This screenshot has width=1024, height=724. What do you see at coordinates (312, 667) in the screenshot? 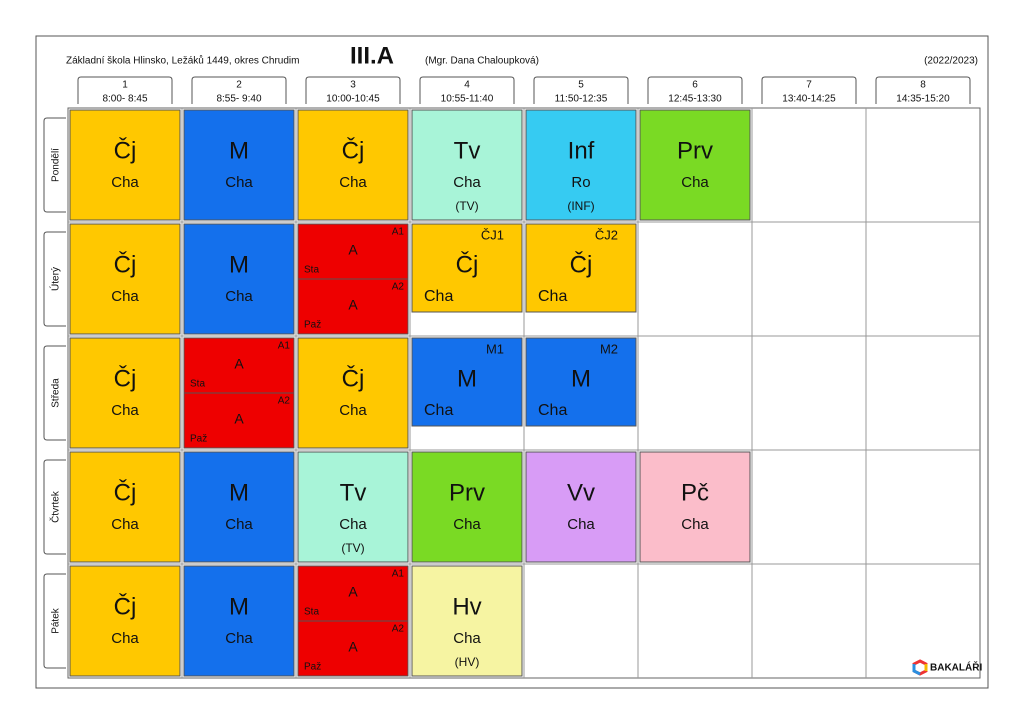
I see `teacher: Paž` at bounding box center [312, 667].